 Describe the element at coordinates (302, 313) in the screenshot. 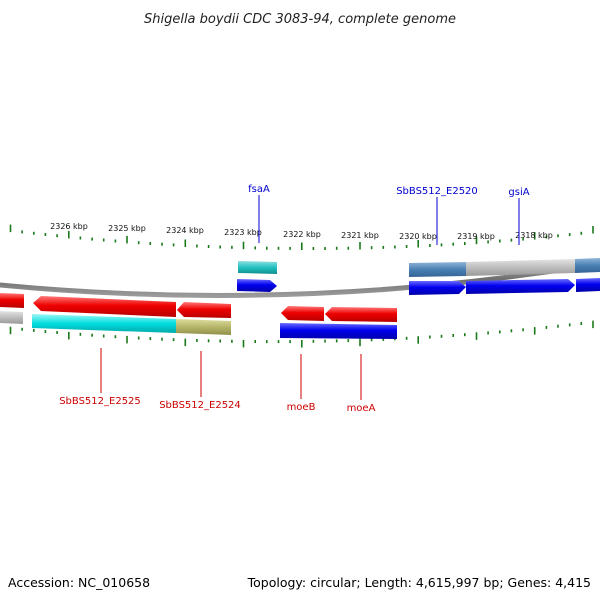

I see `moeB-cds-arrow` at that location.